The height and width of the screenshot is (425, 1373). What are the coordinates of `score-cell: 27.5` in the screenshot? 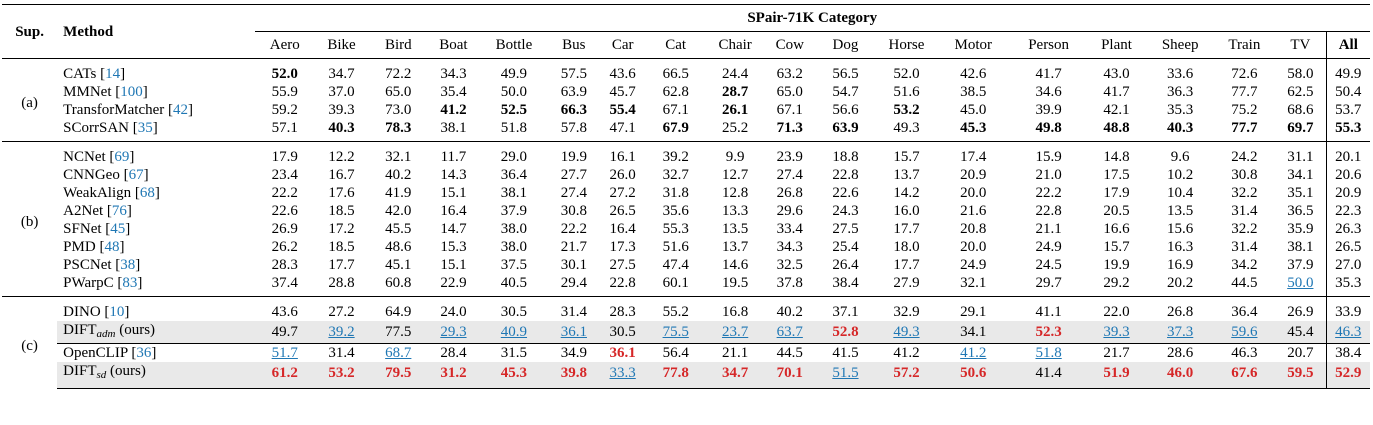 It's located at (622, 265).